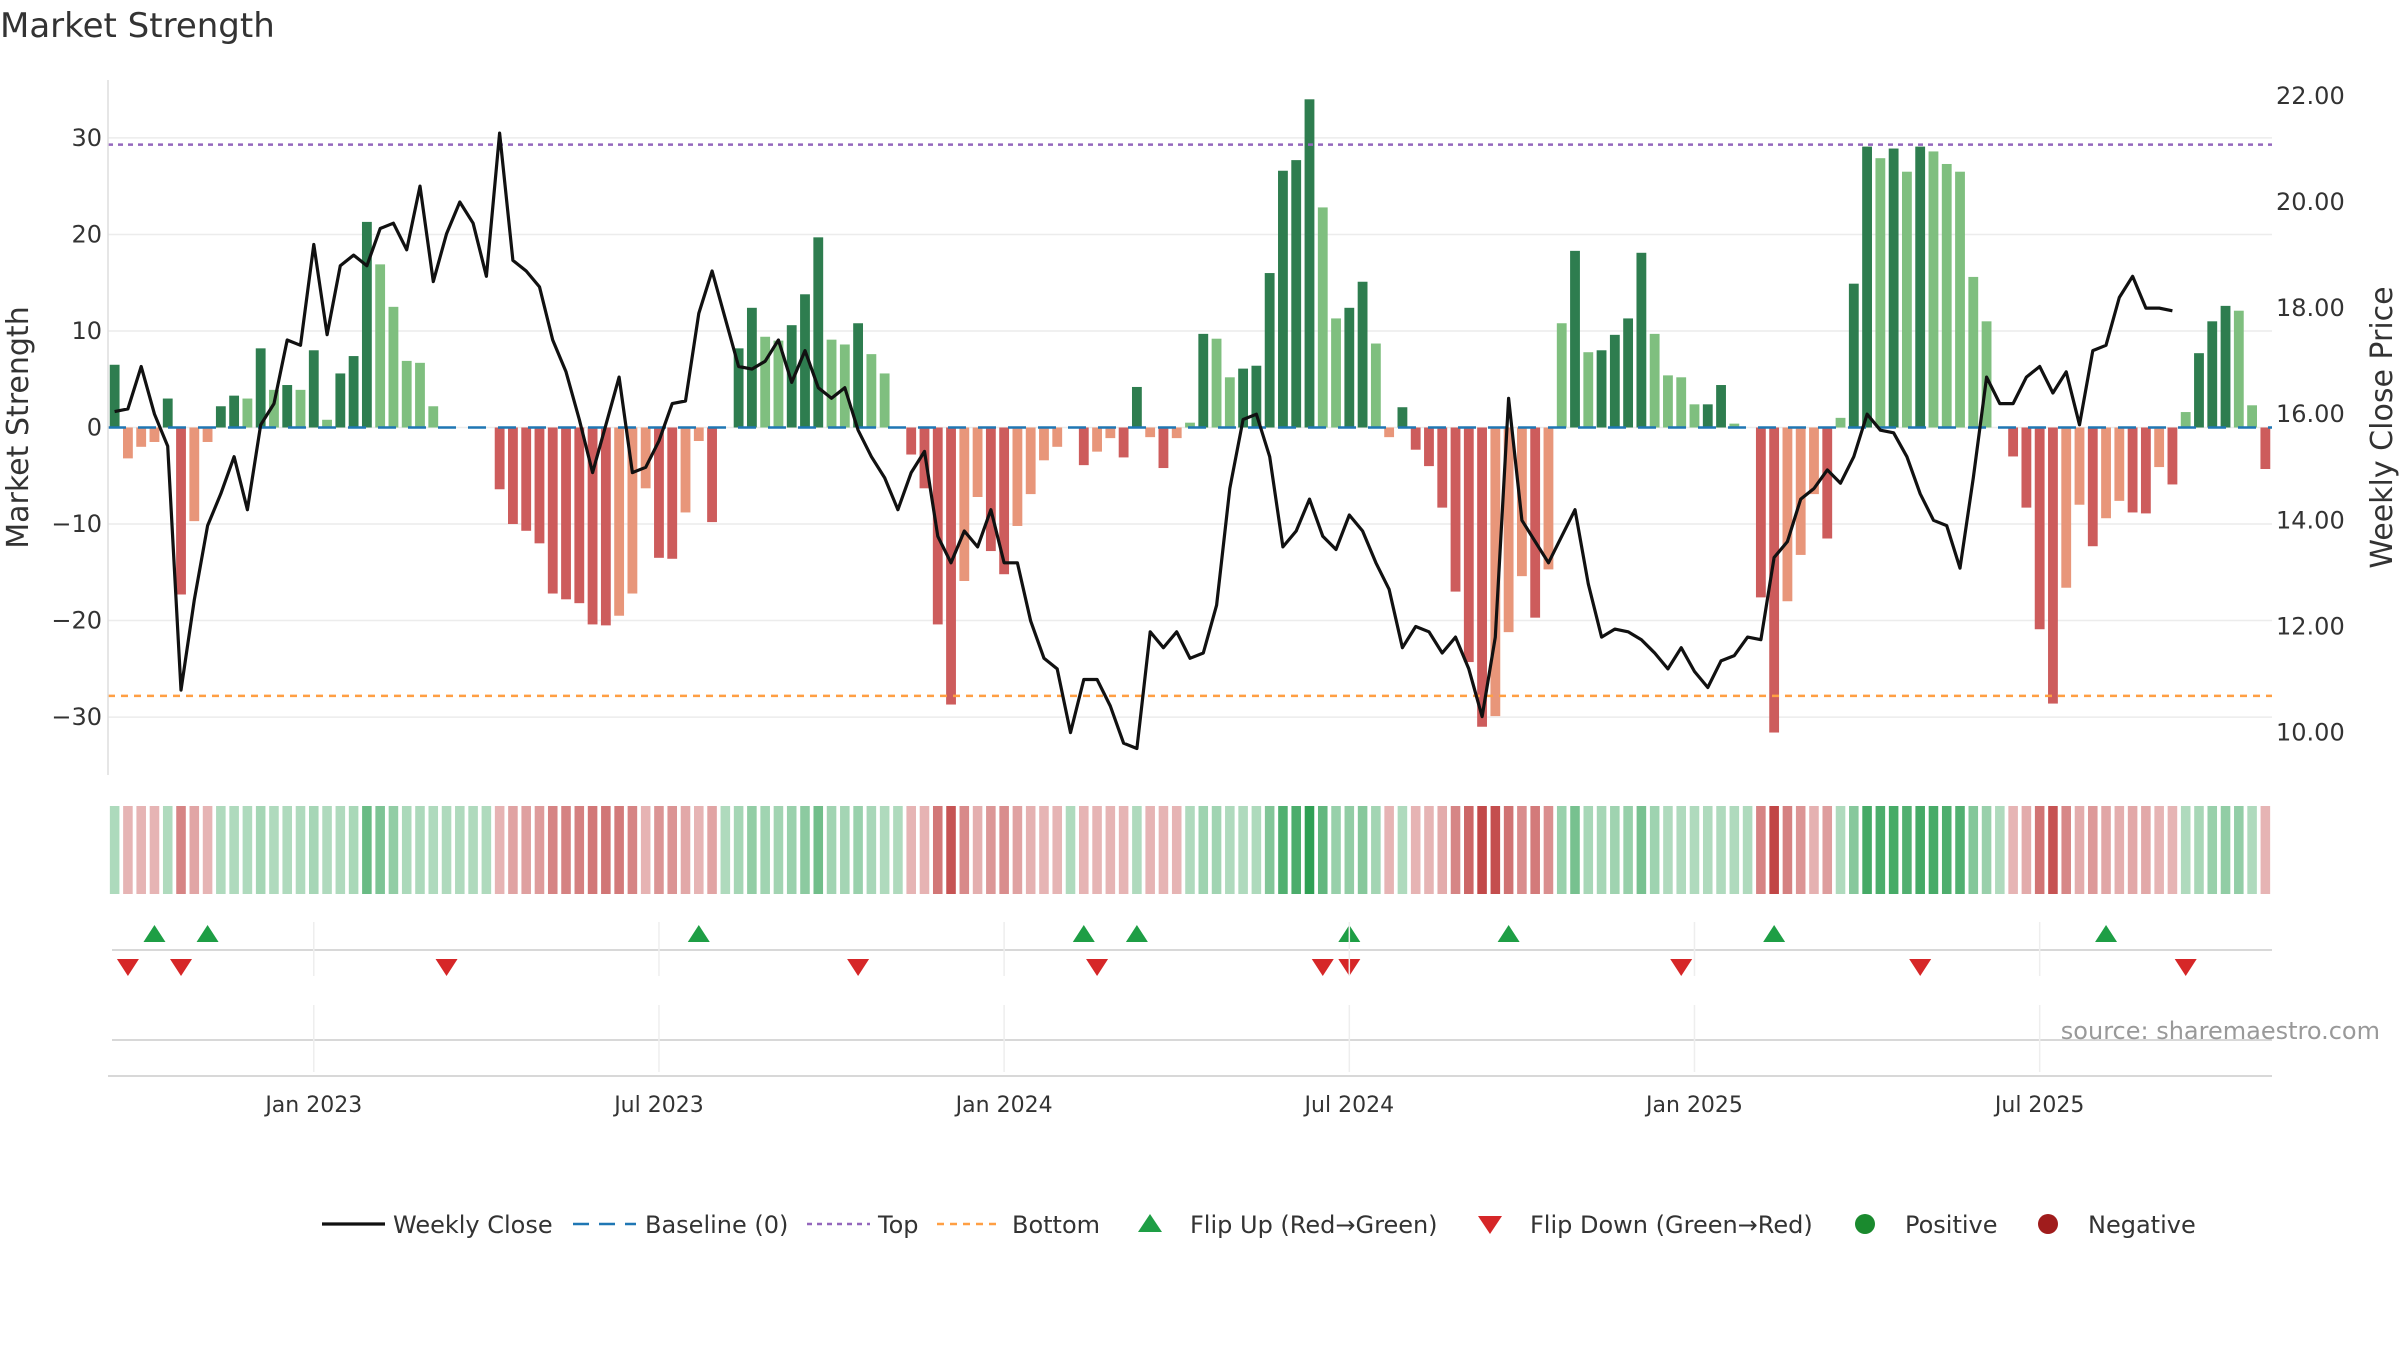 This screenshot has width=2400, height=1350. Describe the element at coordinates (1083, 933) in the screenshot. I see `flip-up-marker` at that location.